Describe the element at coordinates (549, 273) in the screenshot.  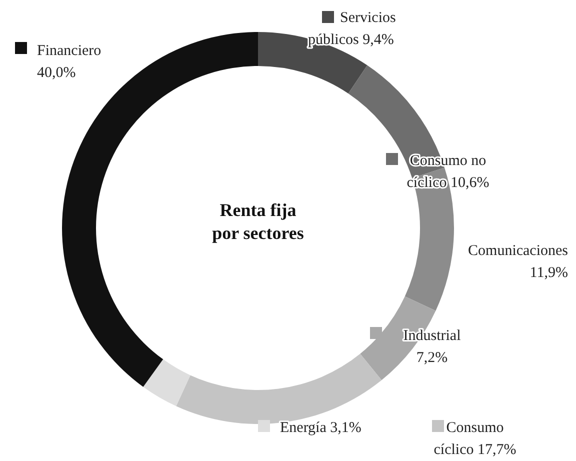
I see `data-label: 11,9%` at that location.